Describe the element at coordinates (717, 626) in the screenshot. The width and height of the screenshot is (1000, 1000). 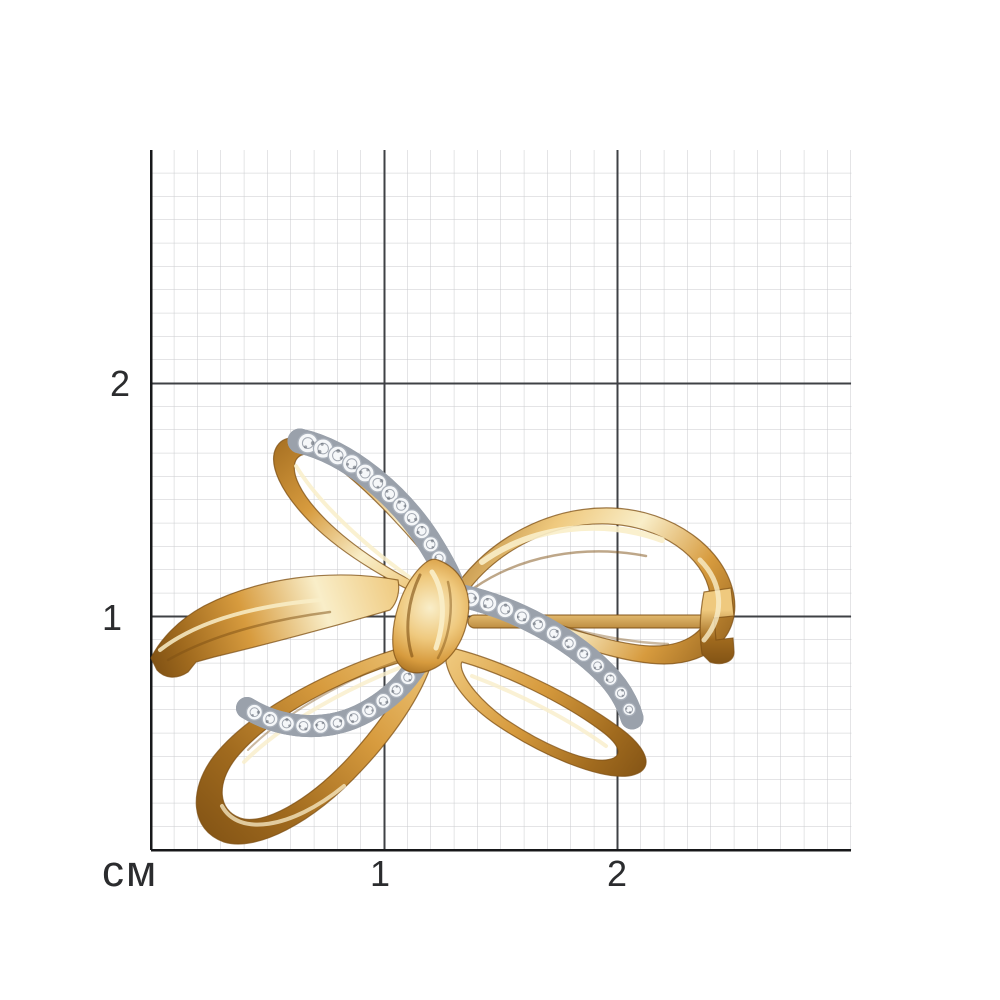
I see `pin-catch` at that location.